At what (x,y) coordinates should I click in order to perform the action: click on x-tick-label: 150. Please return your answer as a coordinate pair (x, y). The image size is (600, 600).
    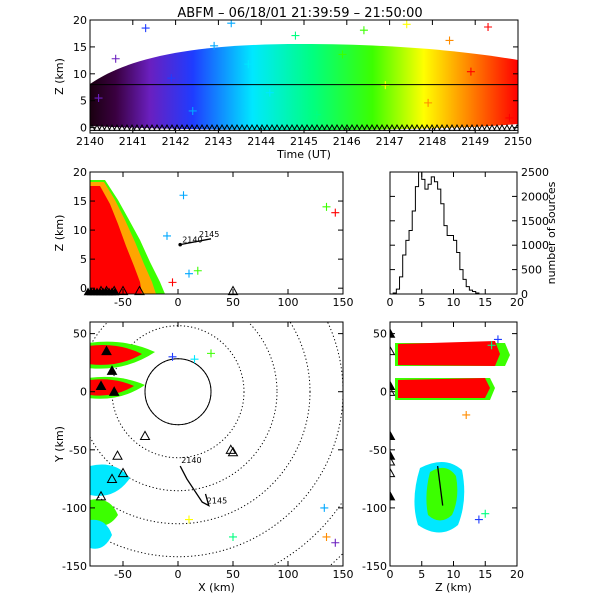
    Looking at the image, I should click on (343, 574).